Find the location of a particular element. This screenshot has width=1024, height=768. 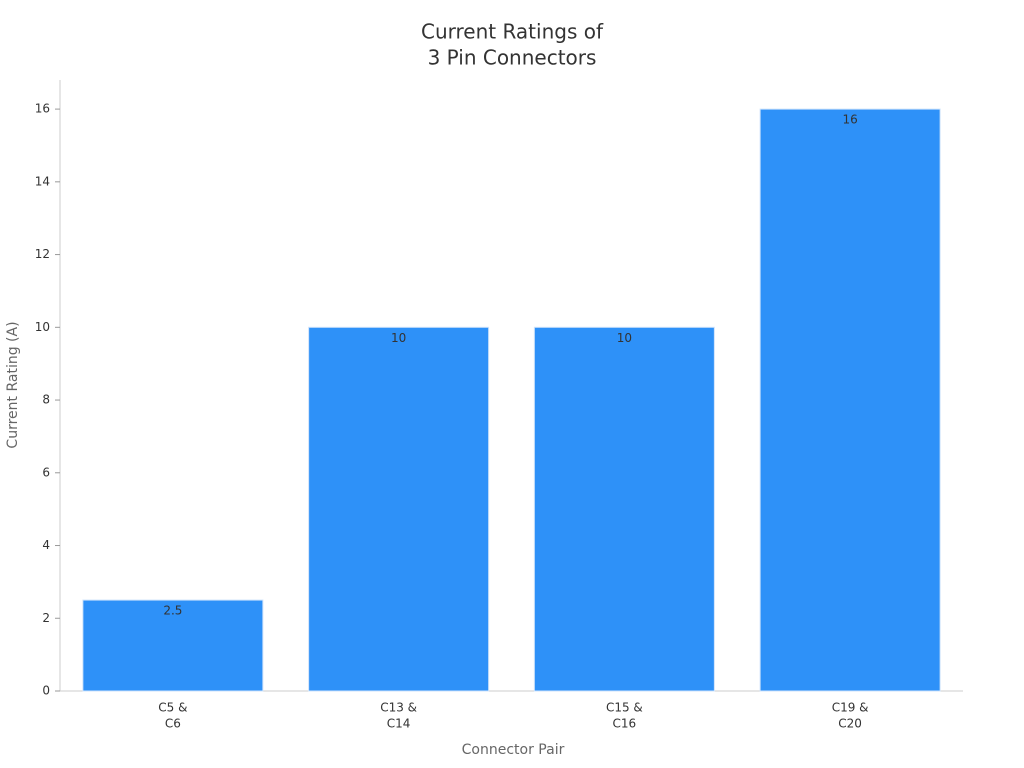

y-tick-label: 2 is located at coordinates (46, 618).